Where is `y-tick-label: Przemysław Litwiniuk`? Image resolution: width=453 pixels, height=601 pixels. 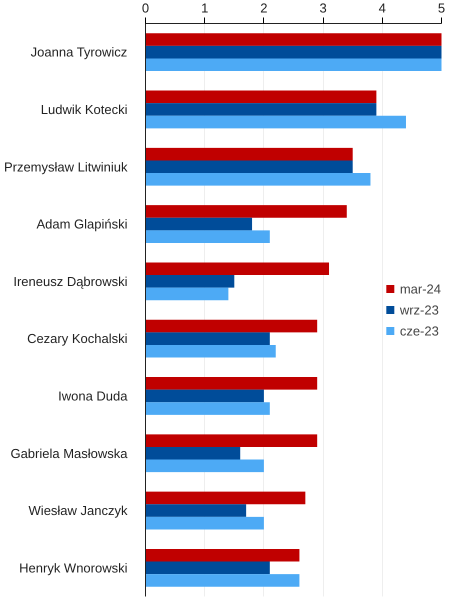 y-tick-label: Przemysław Litwiniuk is located at coordinates (66, 166).